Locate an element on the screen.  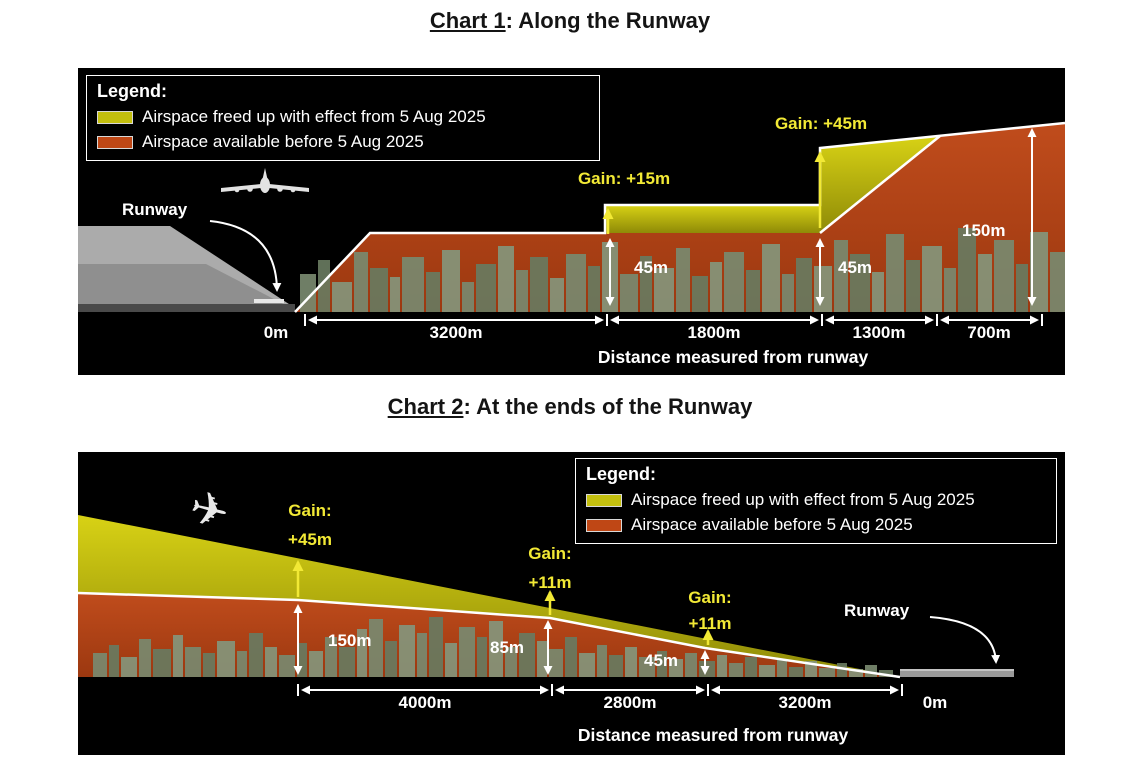
chart2-title-prefix: Chart 2 is located at coordinates (425, 406).